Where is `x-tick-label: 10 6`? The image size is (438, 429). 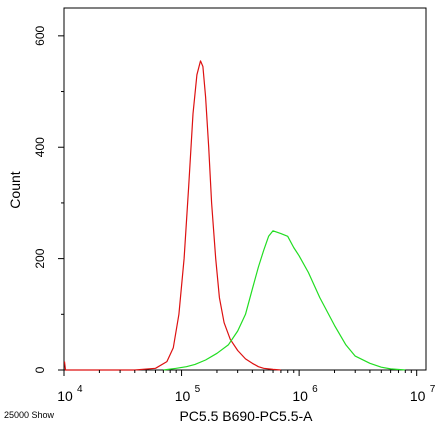
x-tick-label: 10 6 is located at coordinates (305, 394).